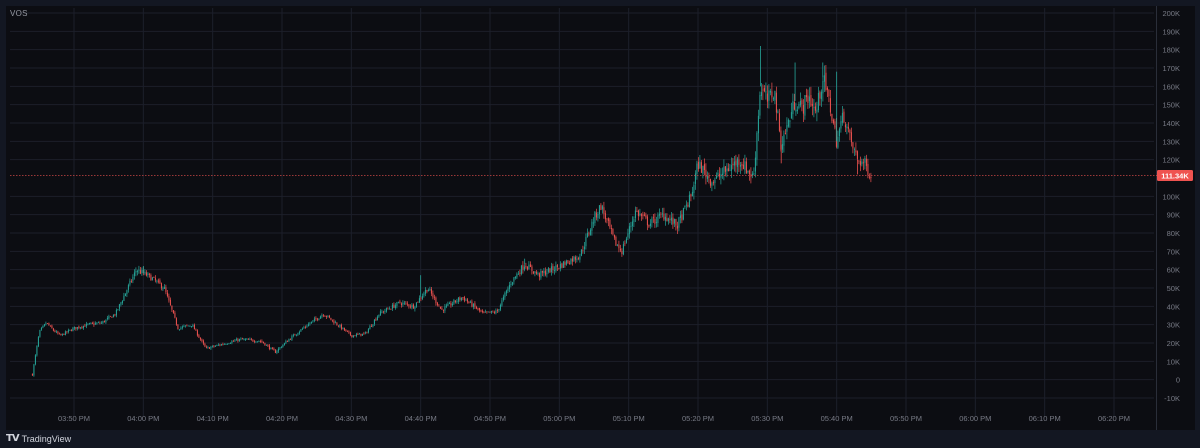  I want to click on tradingview-brand: TV TradingView, so click(38, 438).